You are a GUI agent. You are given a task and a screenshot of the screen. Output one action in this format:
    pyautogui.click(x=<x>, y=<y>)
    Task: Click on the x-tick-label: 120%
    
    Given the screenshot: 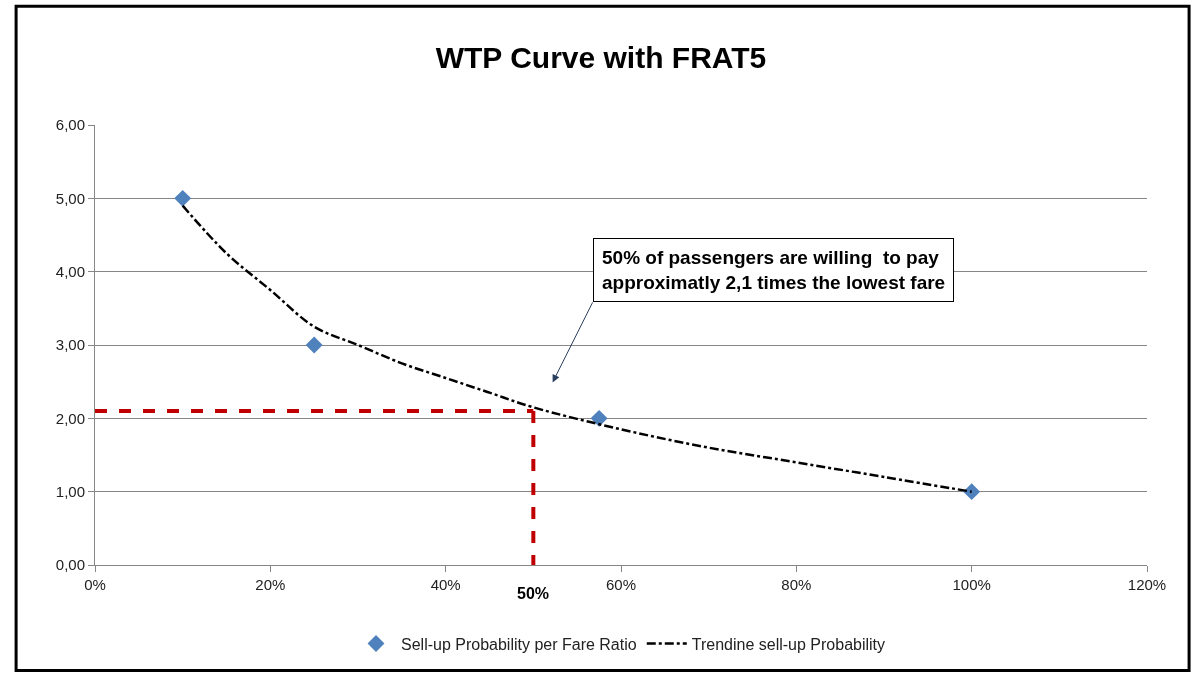 What is the action you would take?
    pyautogui.click(x=1147, y=584)
    